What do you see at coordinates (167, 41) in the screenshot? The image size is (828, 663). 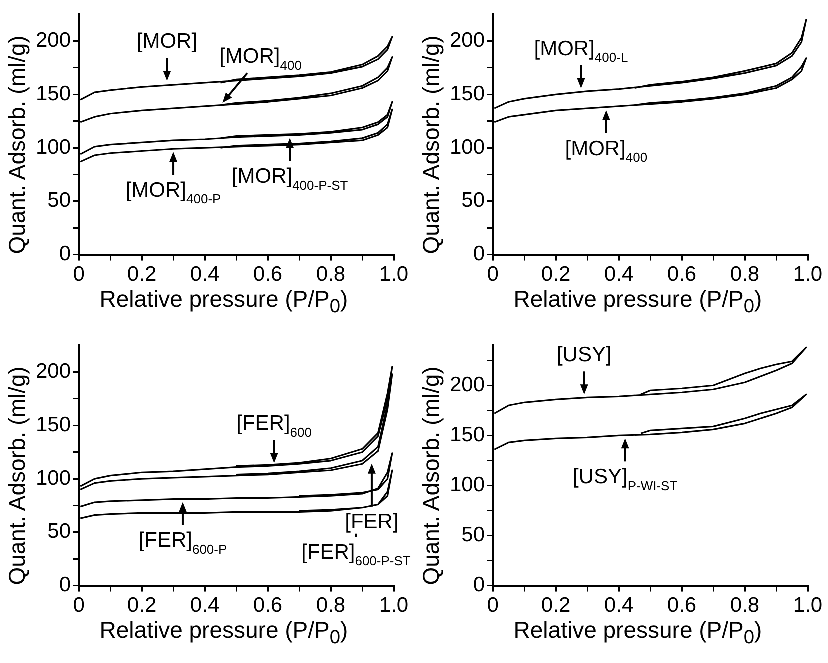 I see `annotation: [MOR]` at bounding box center [167, 41].